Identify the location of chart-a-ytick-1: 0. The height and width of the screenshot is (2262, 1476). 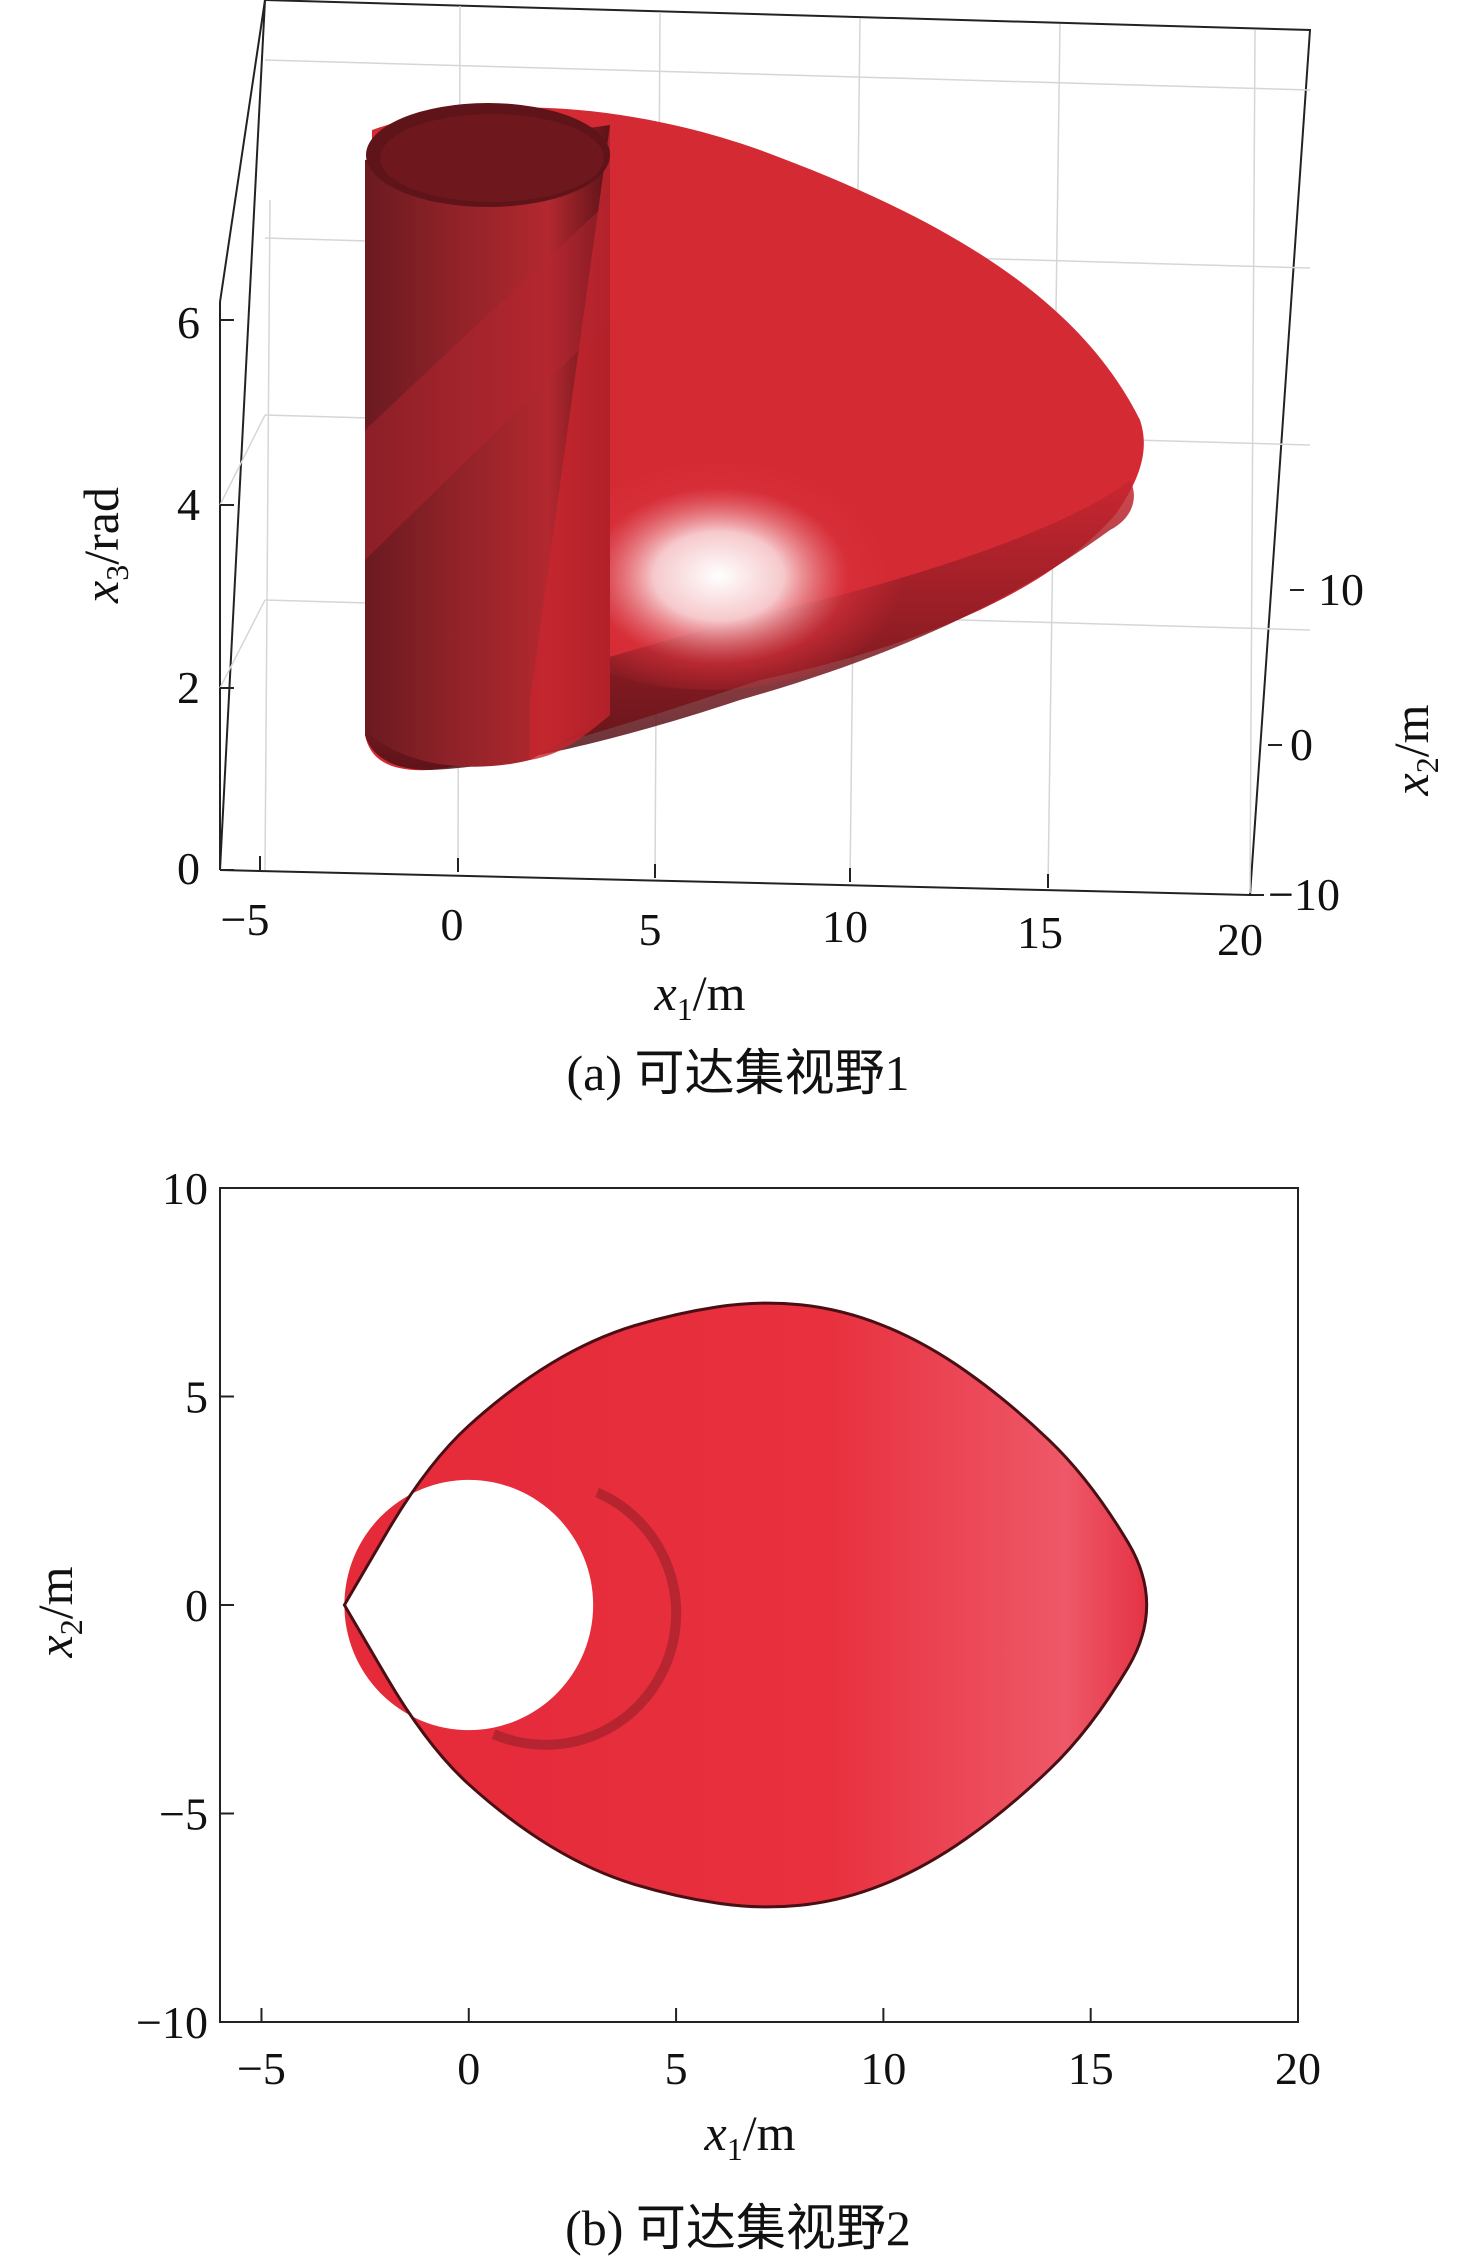
(1301, 744).